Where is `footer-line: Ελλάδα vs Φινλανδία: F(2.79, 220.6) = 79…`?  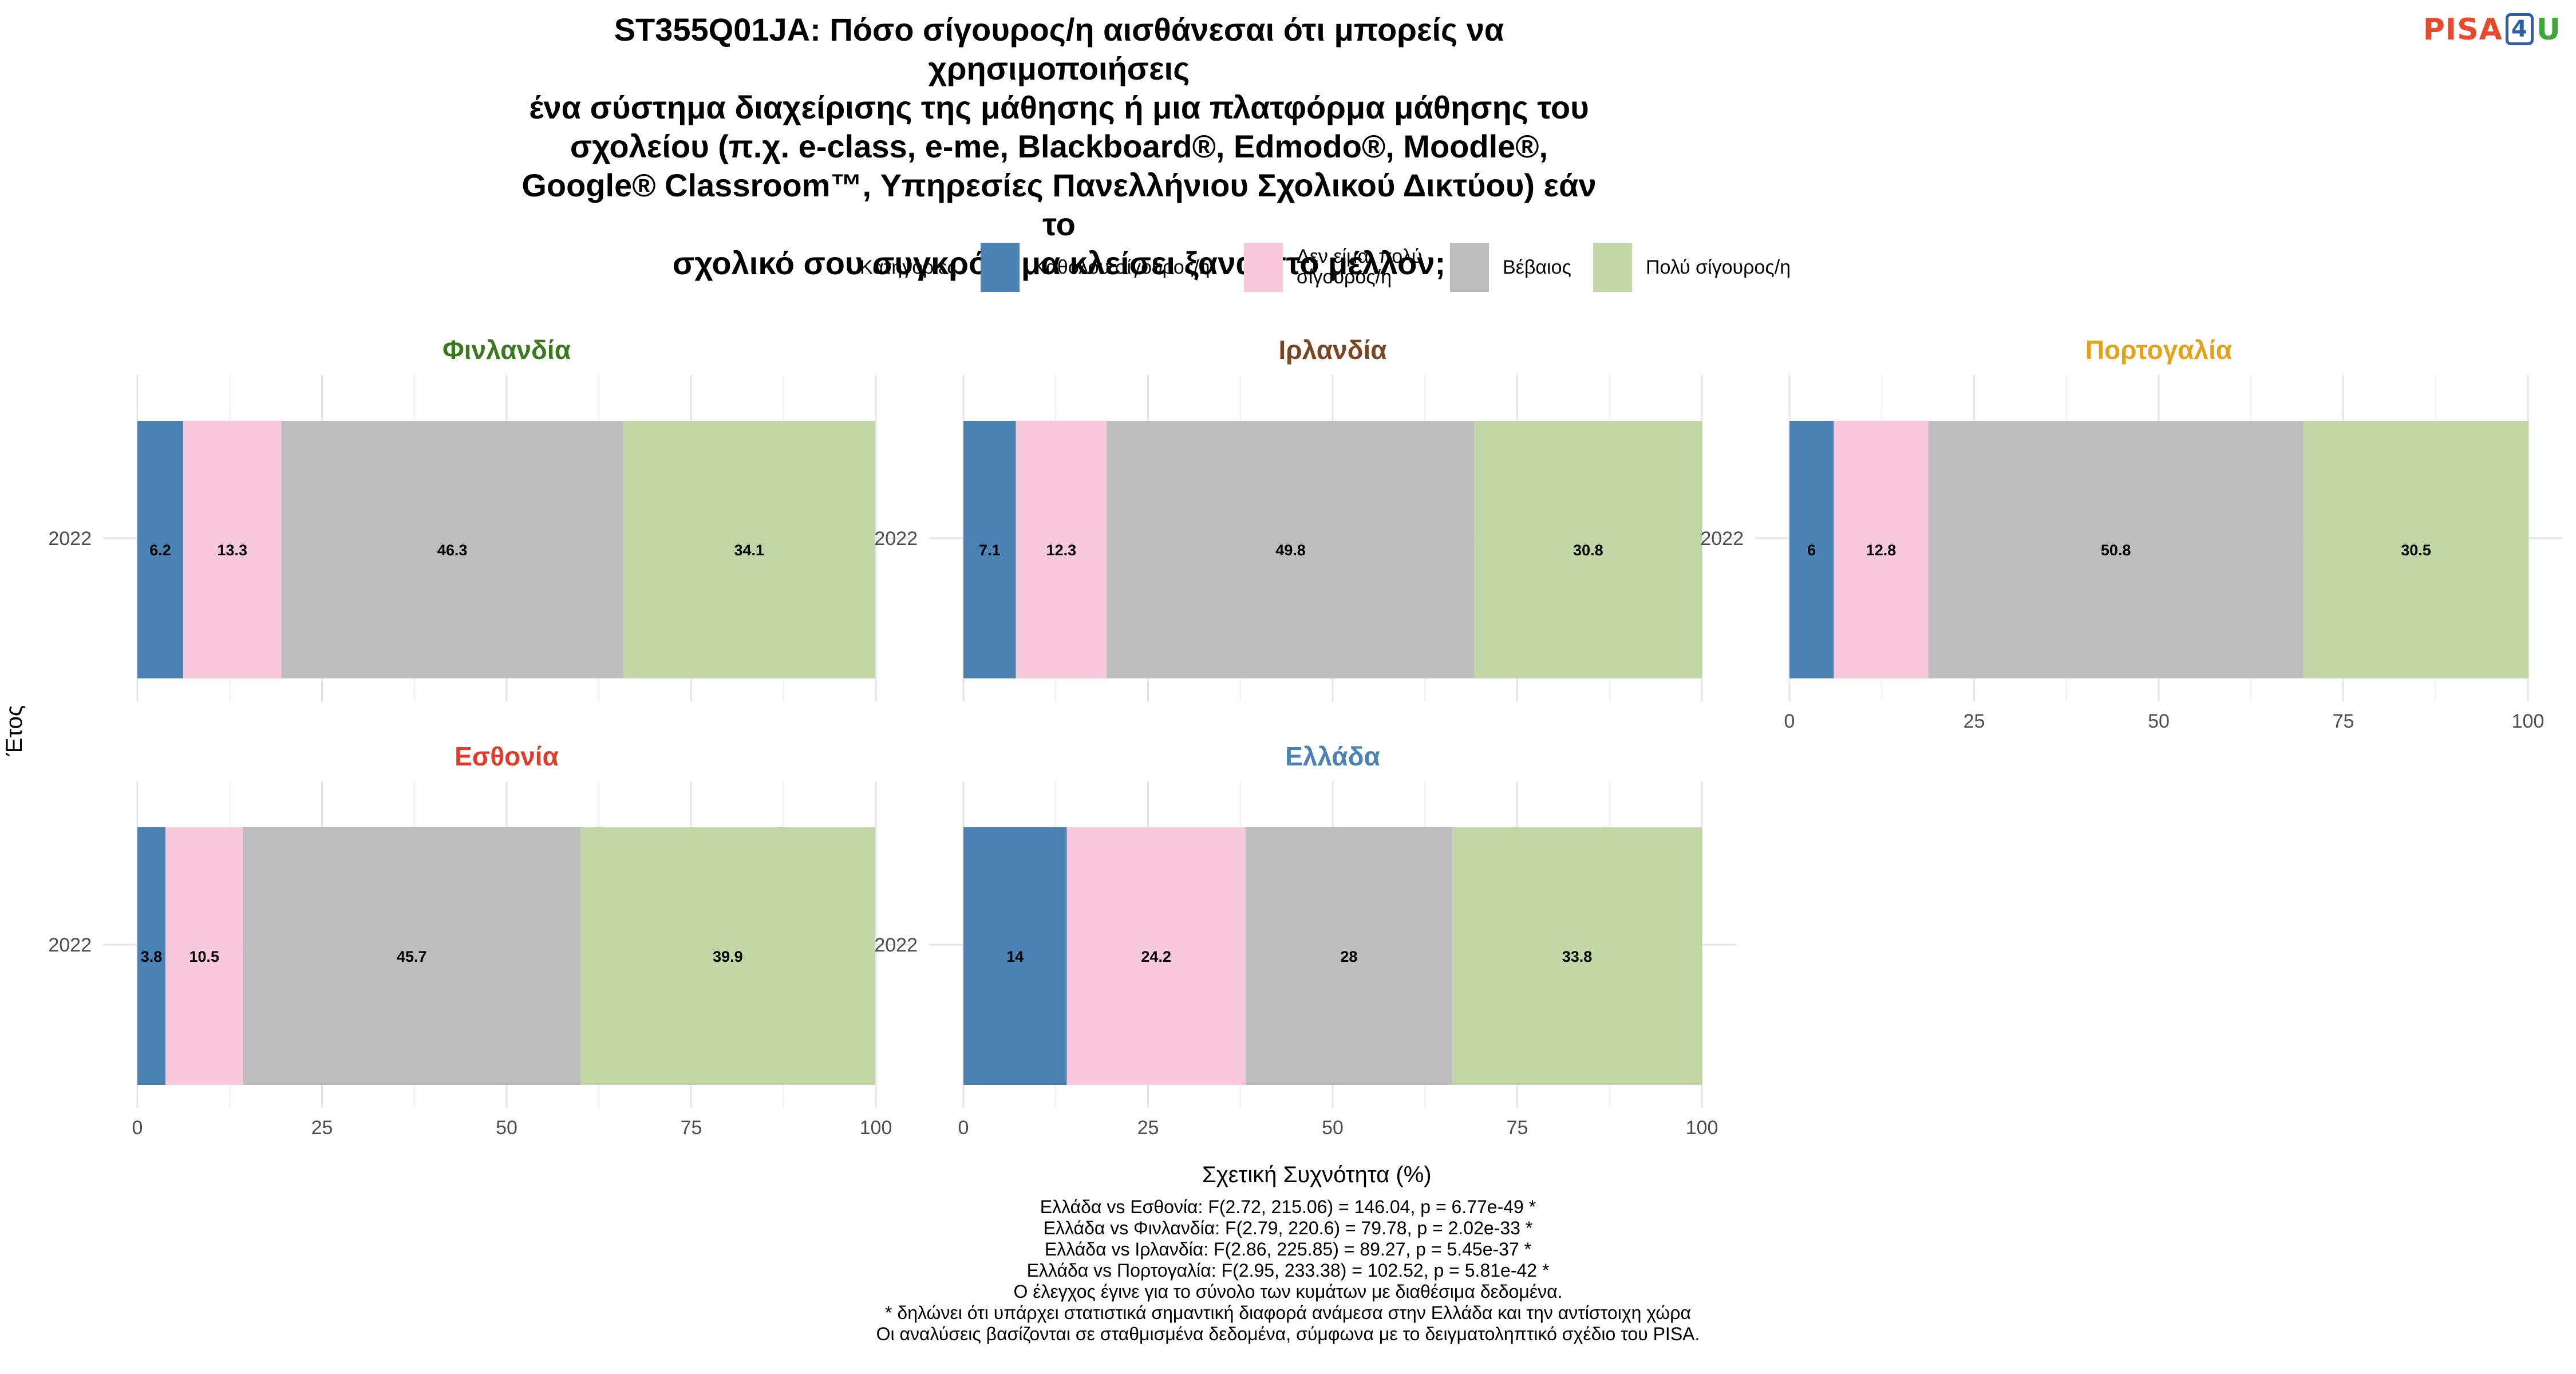
footer-line: Ελλάδα vs Φινλανδία: F(2.79, 220.6) = 79… is located at coordinates (1288, 1228).